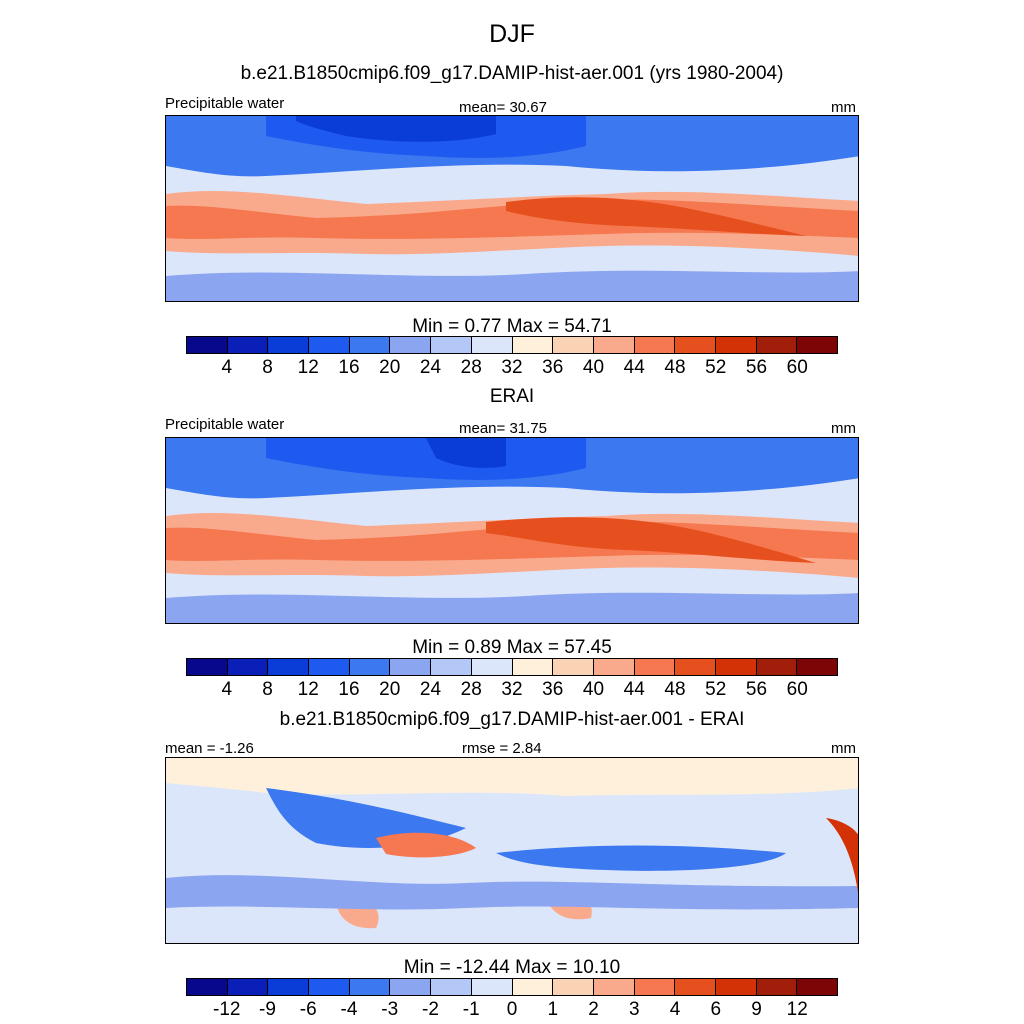  I want to click on panel1-mean-label: mean= 30.67, so click(503, 107).